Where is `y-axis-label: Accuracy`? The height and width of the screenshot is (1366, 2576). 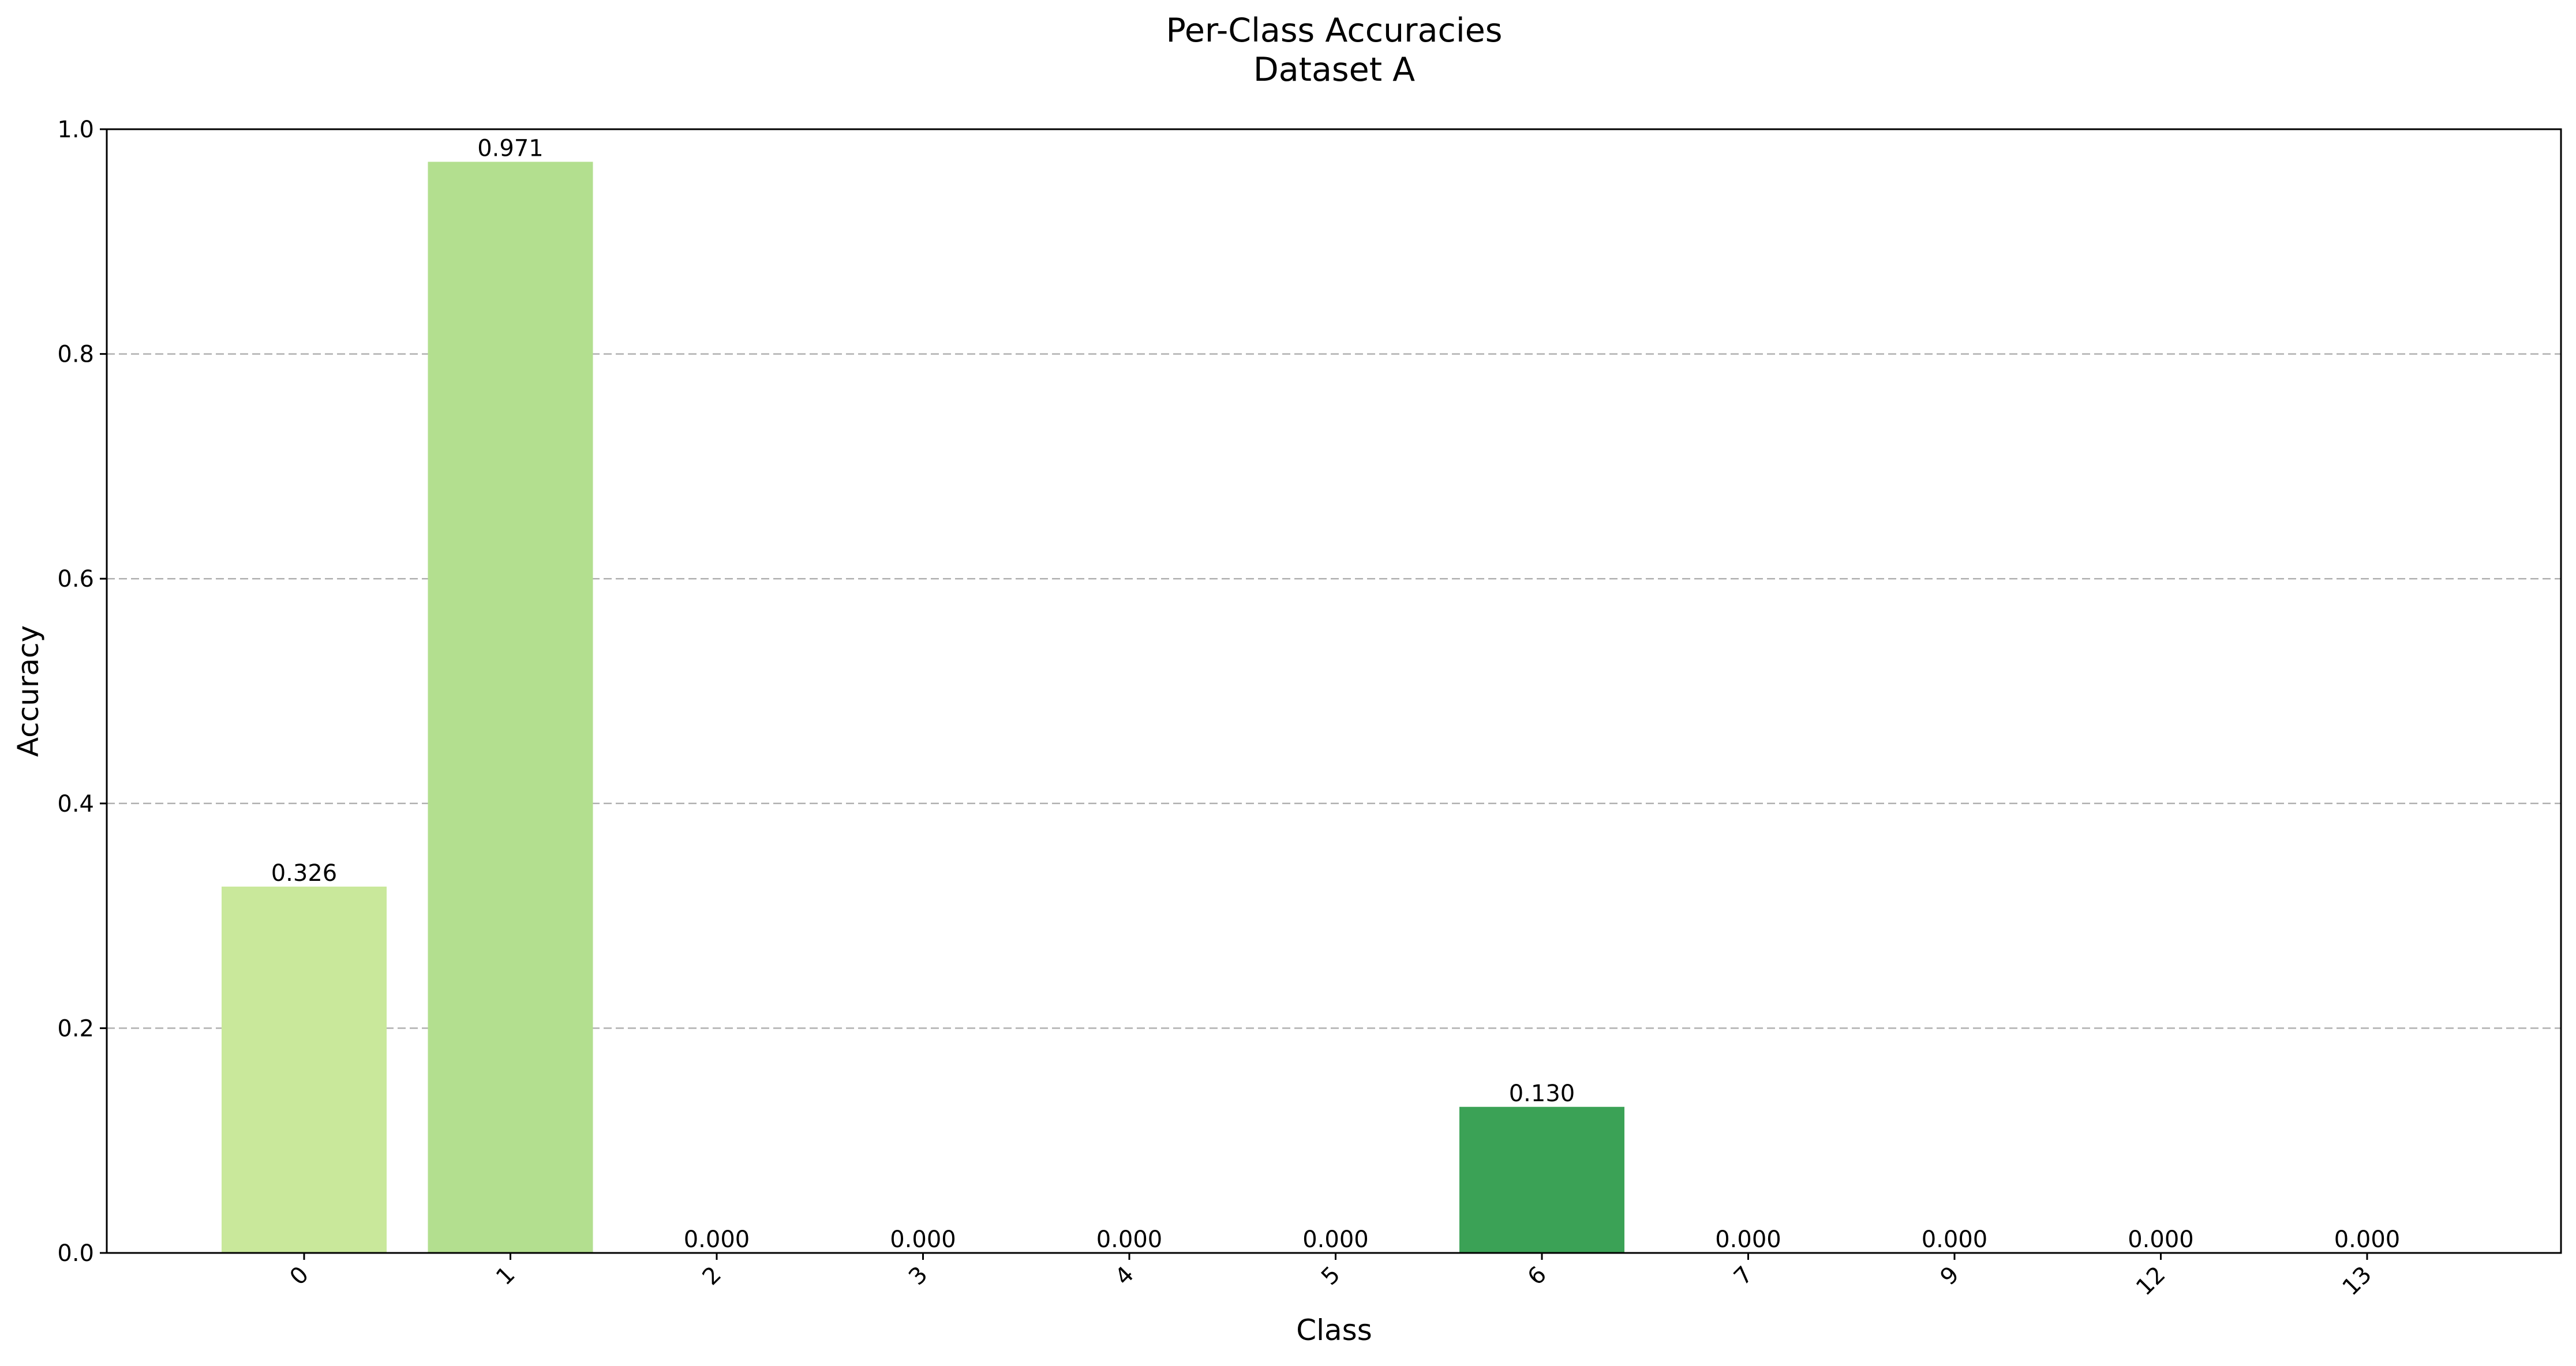
y-axis-label: Accuracy is located at coordinates (28, 691).